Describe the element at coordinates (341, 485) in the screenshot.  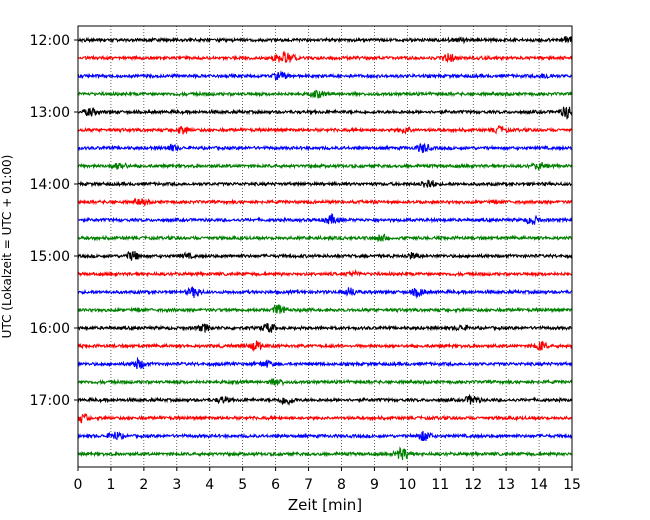
I see `x-tick-label: 8` at that location.